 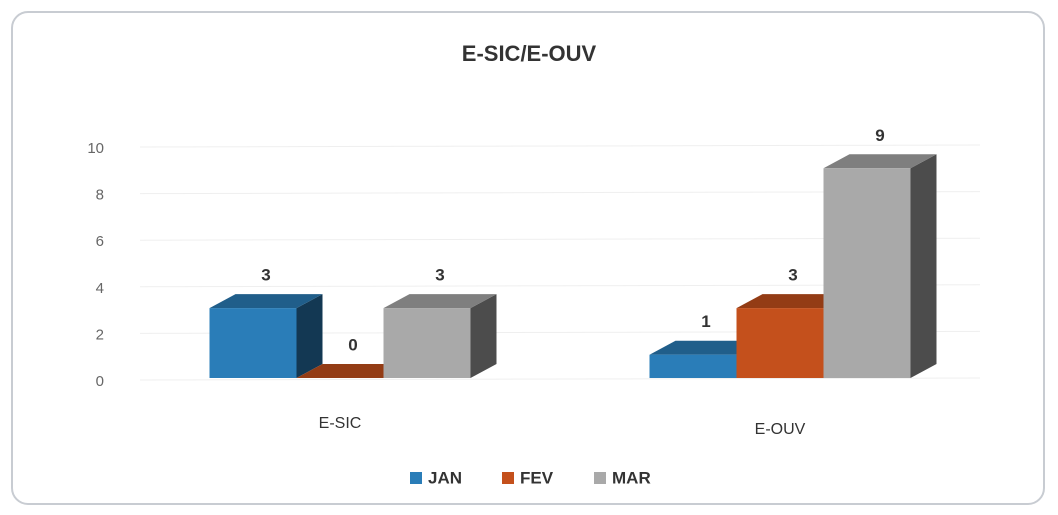 What do you see at coordinates (879, 135) in the screenshot?
I see `data-label: 9` at bounding box center [879, 135].